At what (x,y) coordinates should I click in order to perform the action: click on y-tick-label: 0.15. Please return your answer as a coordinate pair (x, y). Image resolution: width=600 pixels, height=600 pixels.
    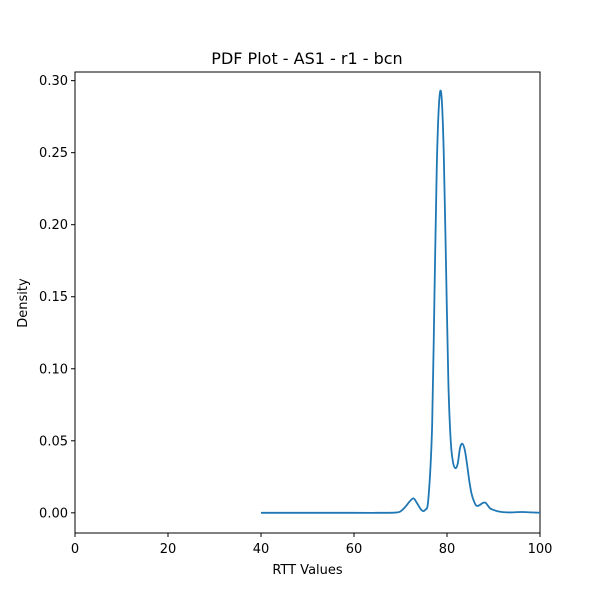
    Looking at the image, I should click on (53, 297).